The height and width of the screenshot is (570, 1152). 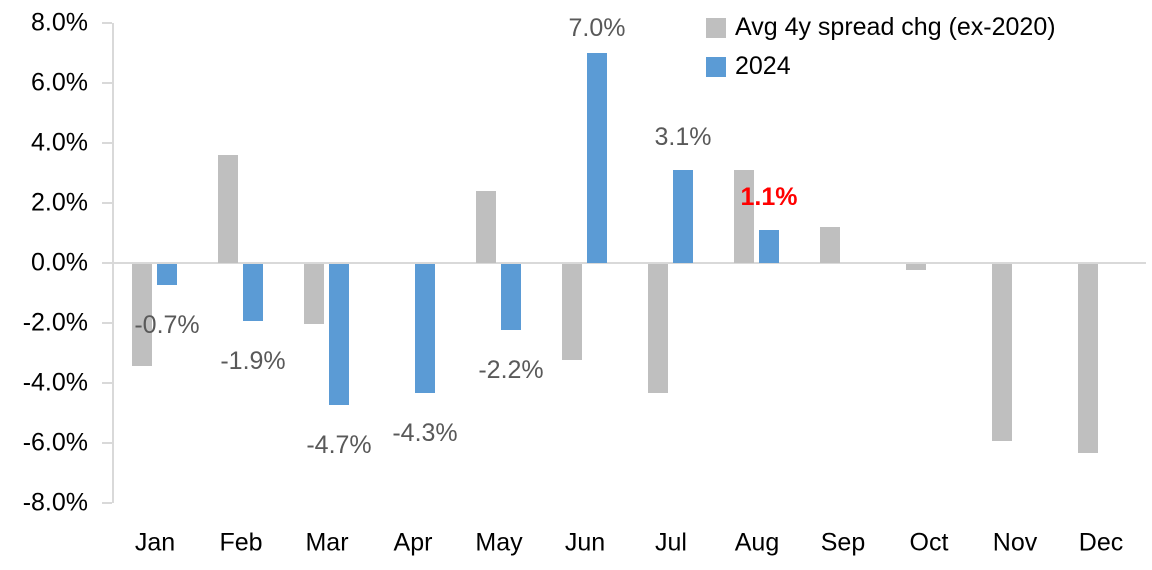 What do you see at coordinates (916, 267) in the screenshot?
I see `bar-avg-4y-spread-chg-ex-2020-oct` at bounding box center [916, 267].